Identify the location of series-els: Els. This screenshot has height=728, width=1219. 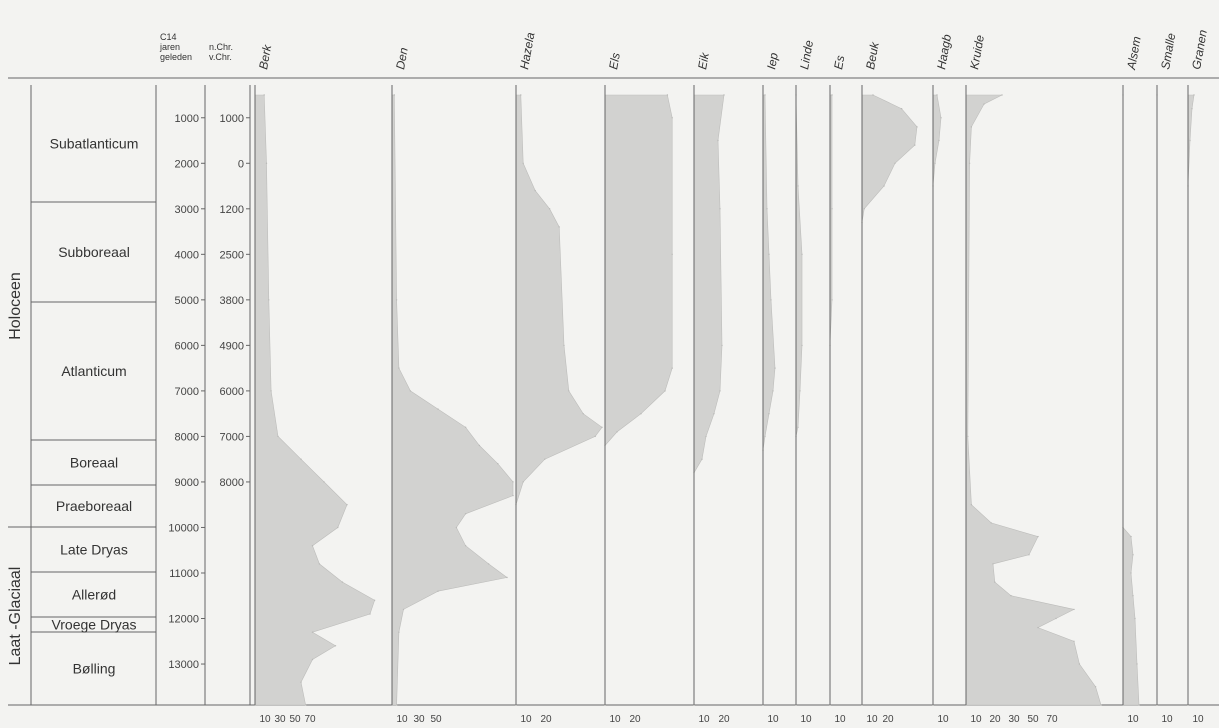
(638, 379).